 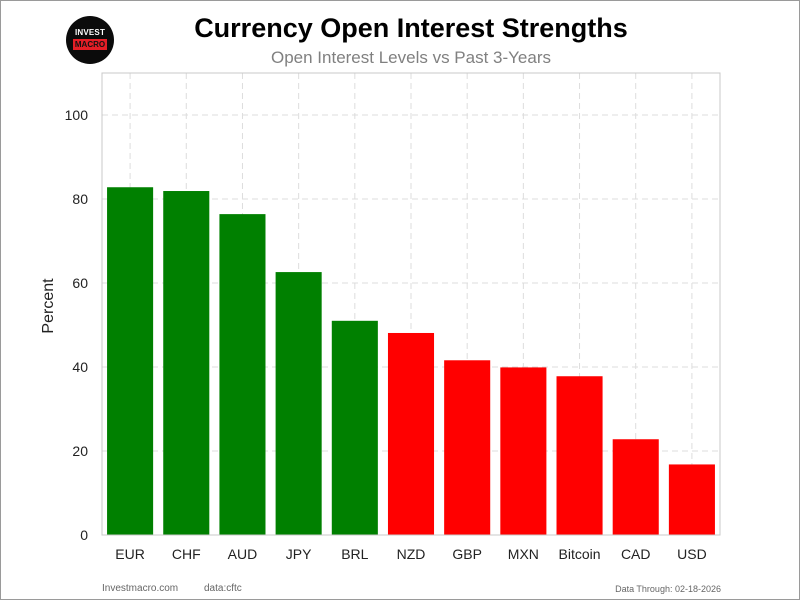 What do you see at coordinates (354, 554) in the screenshot?
I see `x-tick-label: BRL` at bounding box center [354, 554].